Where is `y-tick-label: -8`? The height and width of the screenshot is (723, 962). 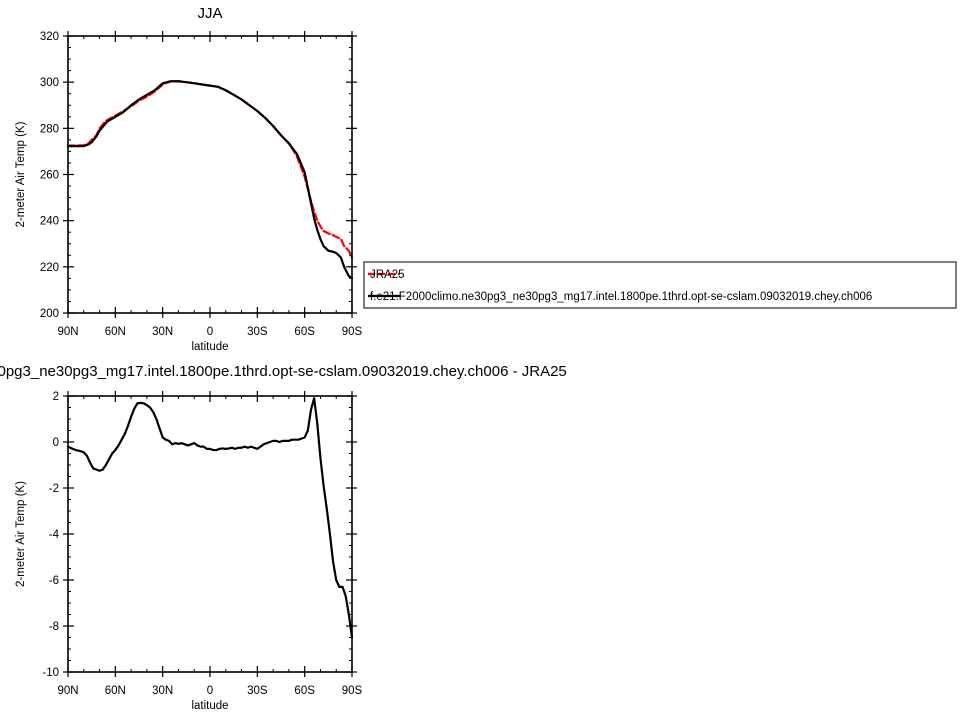
y-tick-label: -8 is located at coordinates (54, 627).